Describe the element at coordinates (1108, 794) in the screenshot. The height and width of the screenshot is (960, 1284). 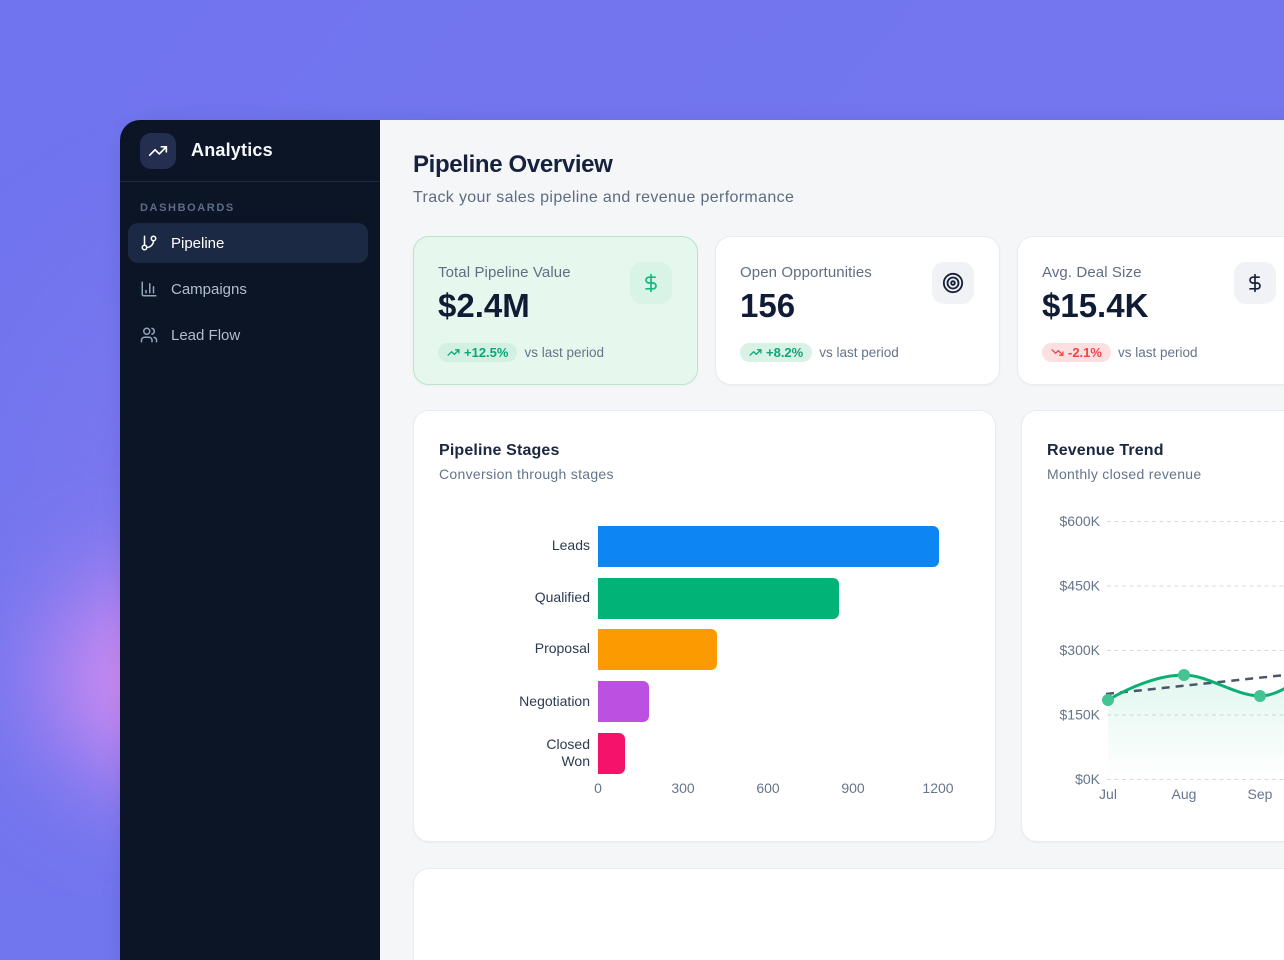
I see `svg-text: Jul` at that location.